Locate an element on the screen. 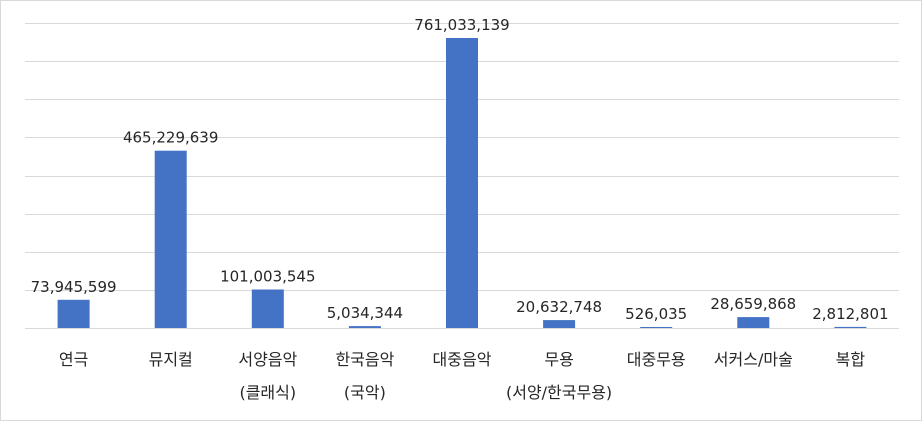  data-label: 73,945,599 is located at coordinates (74, 287).